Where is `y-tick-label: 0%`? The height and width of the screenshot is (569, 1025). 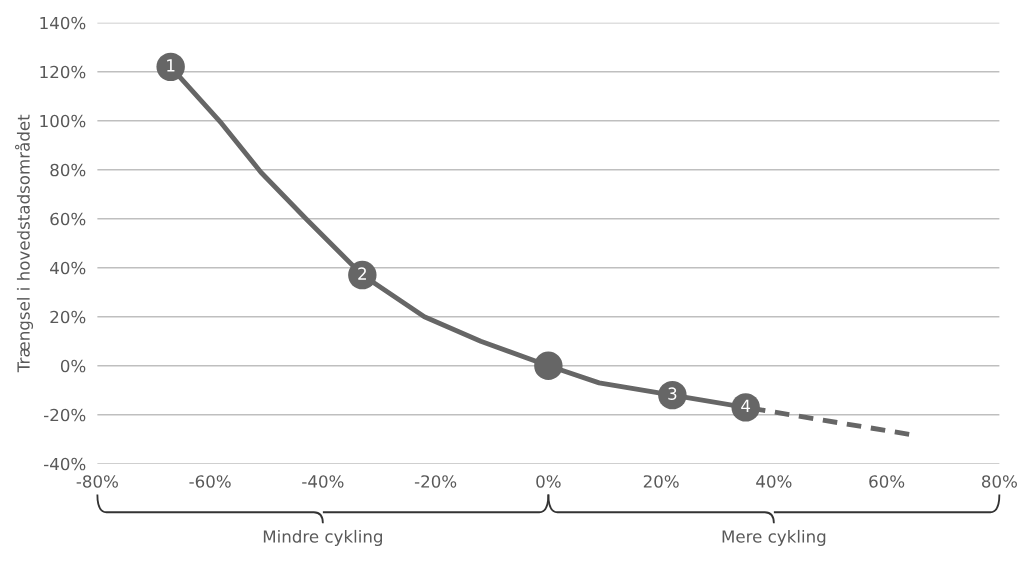 y-tick-label: 0% is located at coordinates (73, 366).